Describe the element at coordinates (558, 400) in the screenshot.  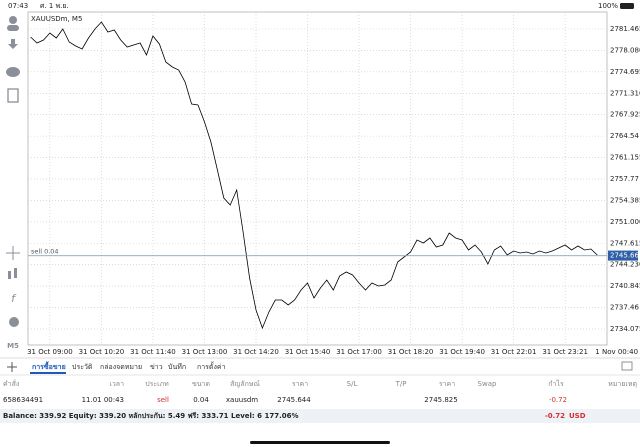
I see `cell-profit: -0.72` at that location.